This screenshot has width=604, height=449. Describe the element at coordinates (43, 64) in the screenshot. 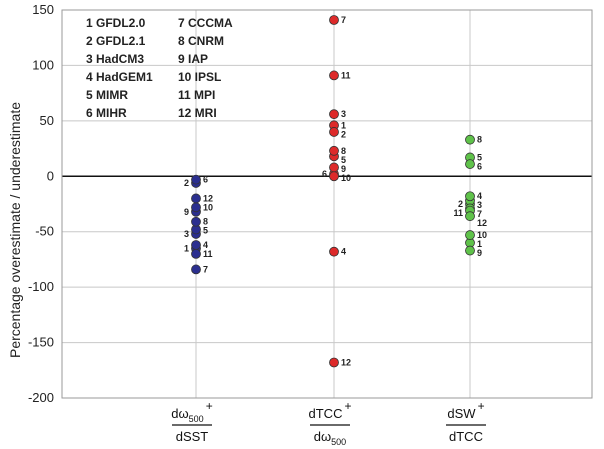

I see `y-tick-label: 100` at that location.